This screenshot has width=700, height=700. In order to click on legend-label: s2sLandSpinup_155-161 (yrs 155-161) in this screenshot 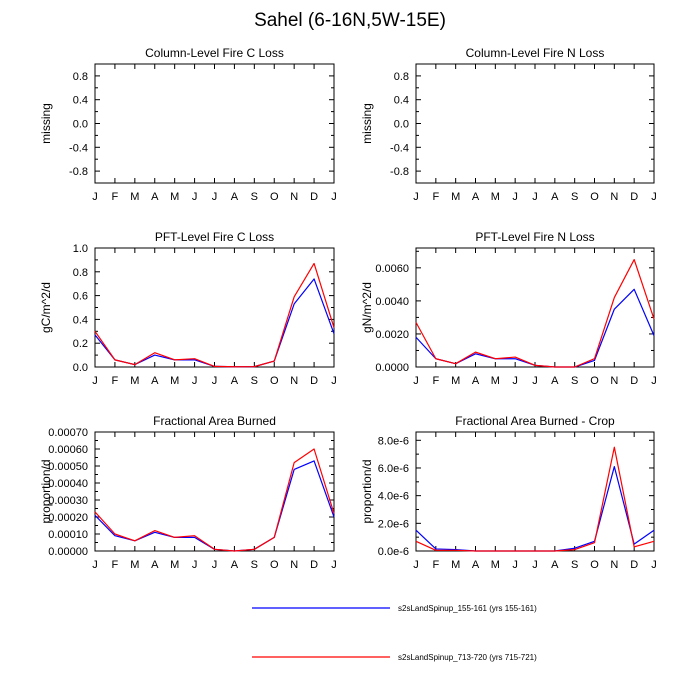, I will do `click(467, 608)`.